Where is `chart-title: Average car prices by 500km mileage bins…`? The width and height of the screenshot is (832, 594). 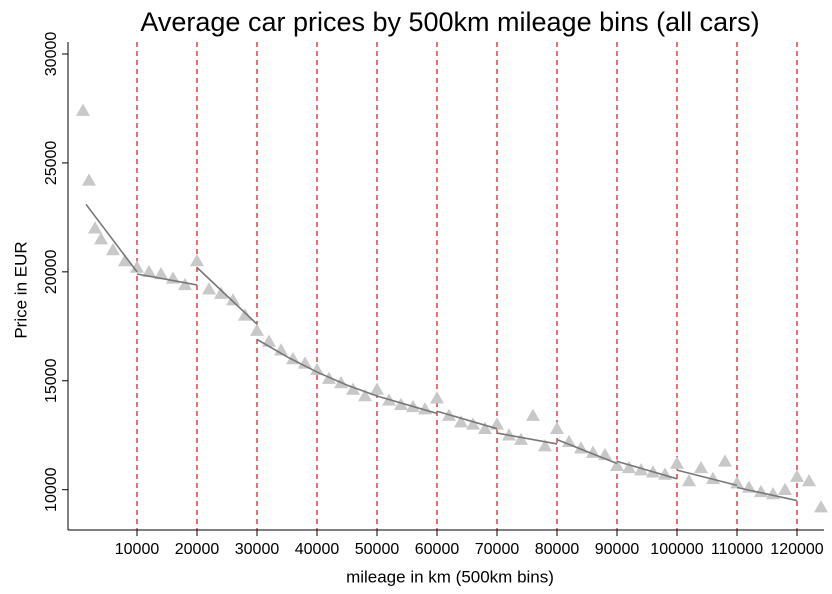
chart-title: Average car prices by 500km mileage bins… is located at coordinates (449, 22).